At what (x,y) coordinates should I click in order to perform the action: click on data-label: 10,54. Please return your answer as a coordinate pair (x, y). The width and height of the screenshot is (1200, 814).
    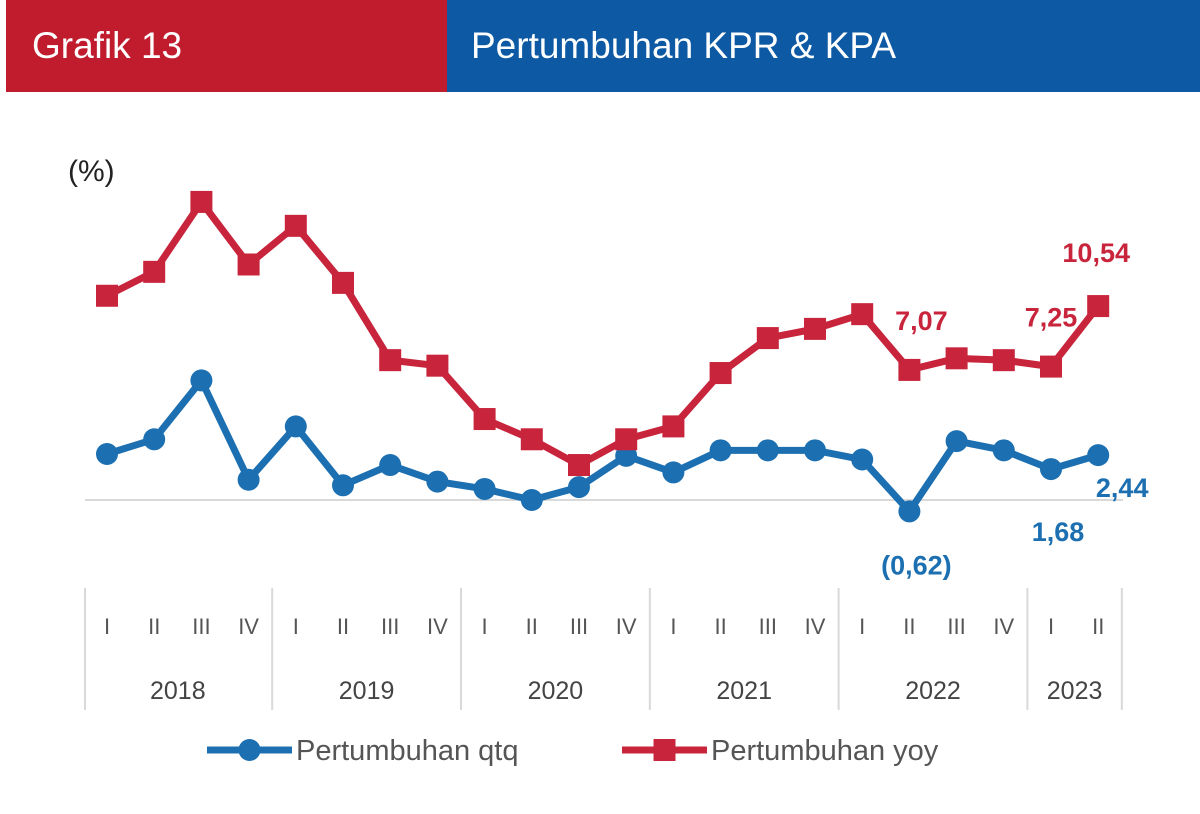
    Looking at the image, I should click on (1096, 253).